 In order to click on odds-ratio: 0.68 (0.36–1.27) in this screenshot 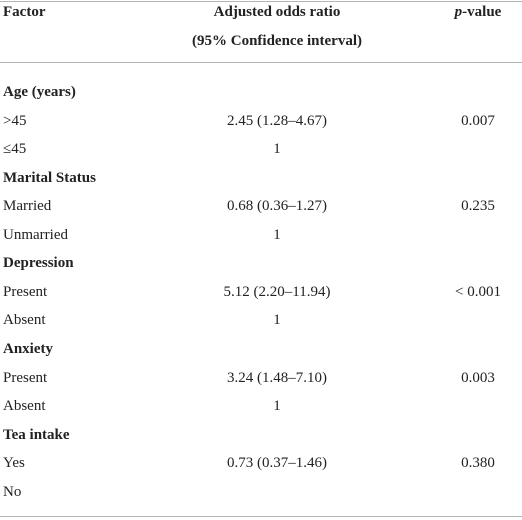, I will do `click(277, 206)`.